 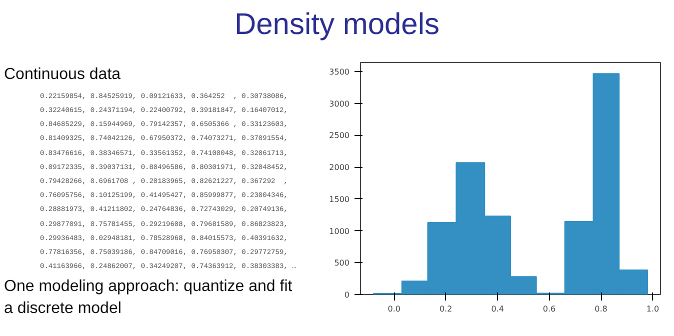 What do you see at coordinates (394, 309) in the screenshot?
I see `x-tick-label: 0.0` at bounding box center [394, 309].